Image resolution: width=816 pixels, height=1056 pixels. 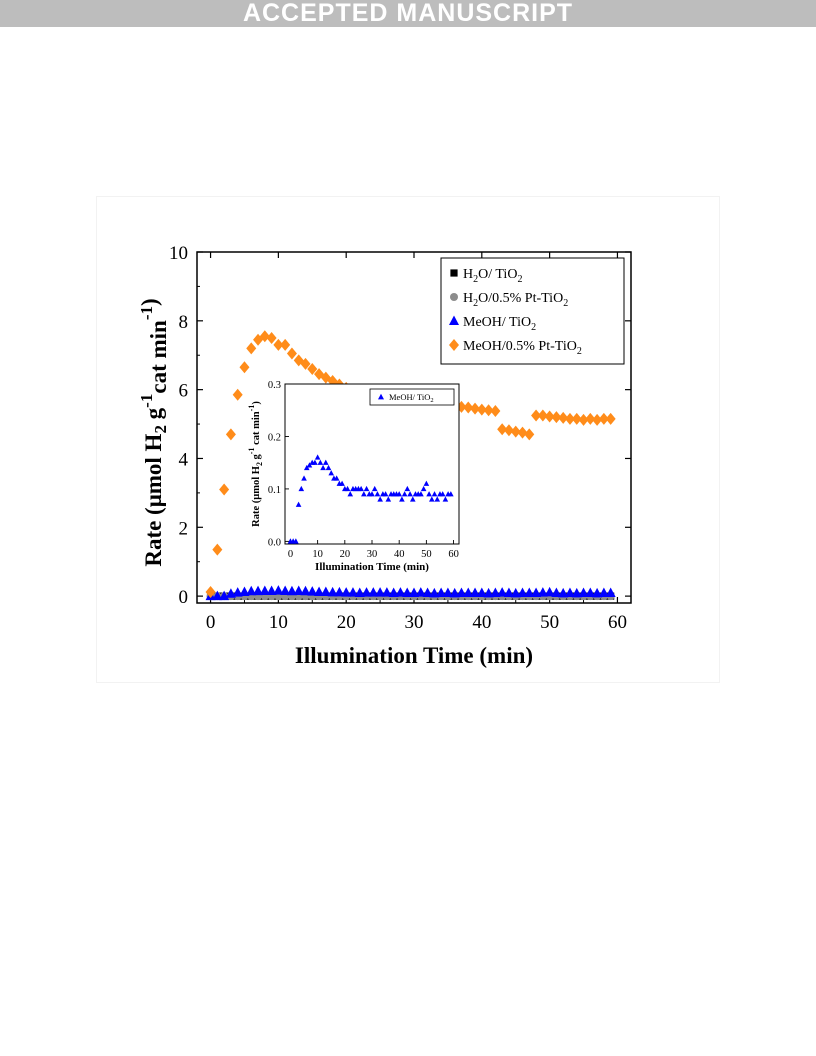 I want to click on x-tick-label: 40, so click(x=481, y=622).